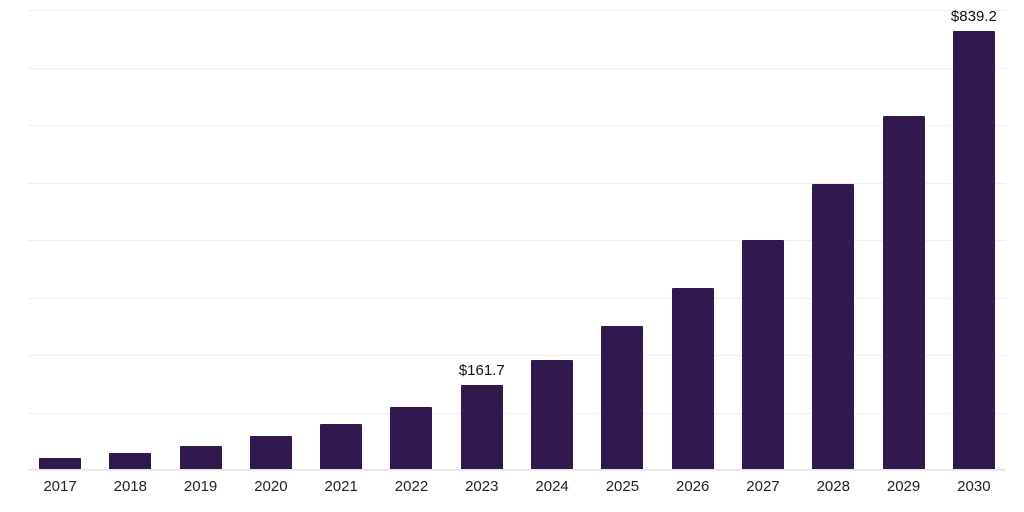  I want to click on bar-value-label: $161.7, so click(481, 370).